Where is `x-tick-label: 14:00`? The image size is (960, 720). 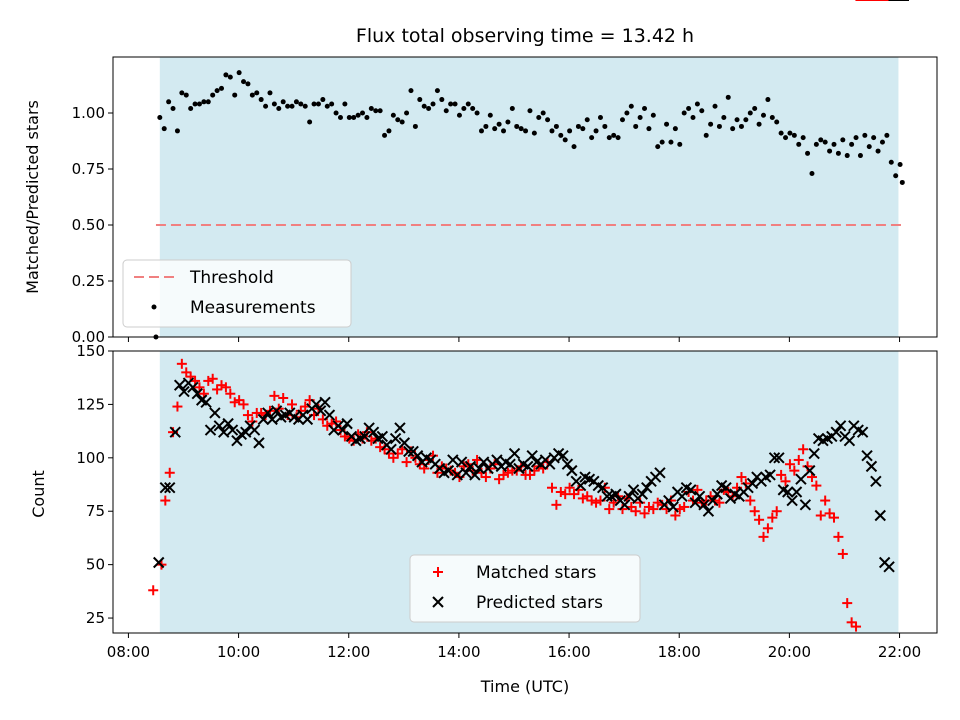
x-tick-label: 14:00 is located at coordinates (458, 652).